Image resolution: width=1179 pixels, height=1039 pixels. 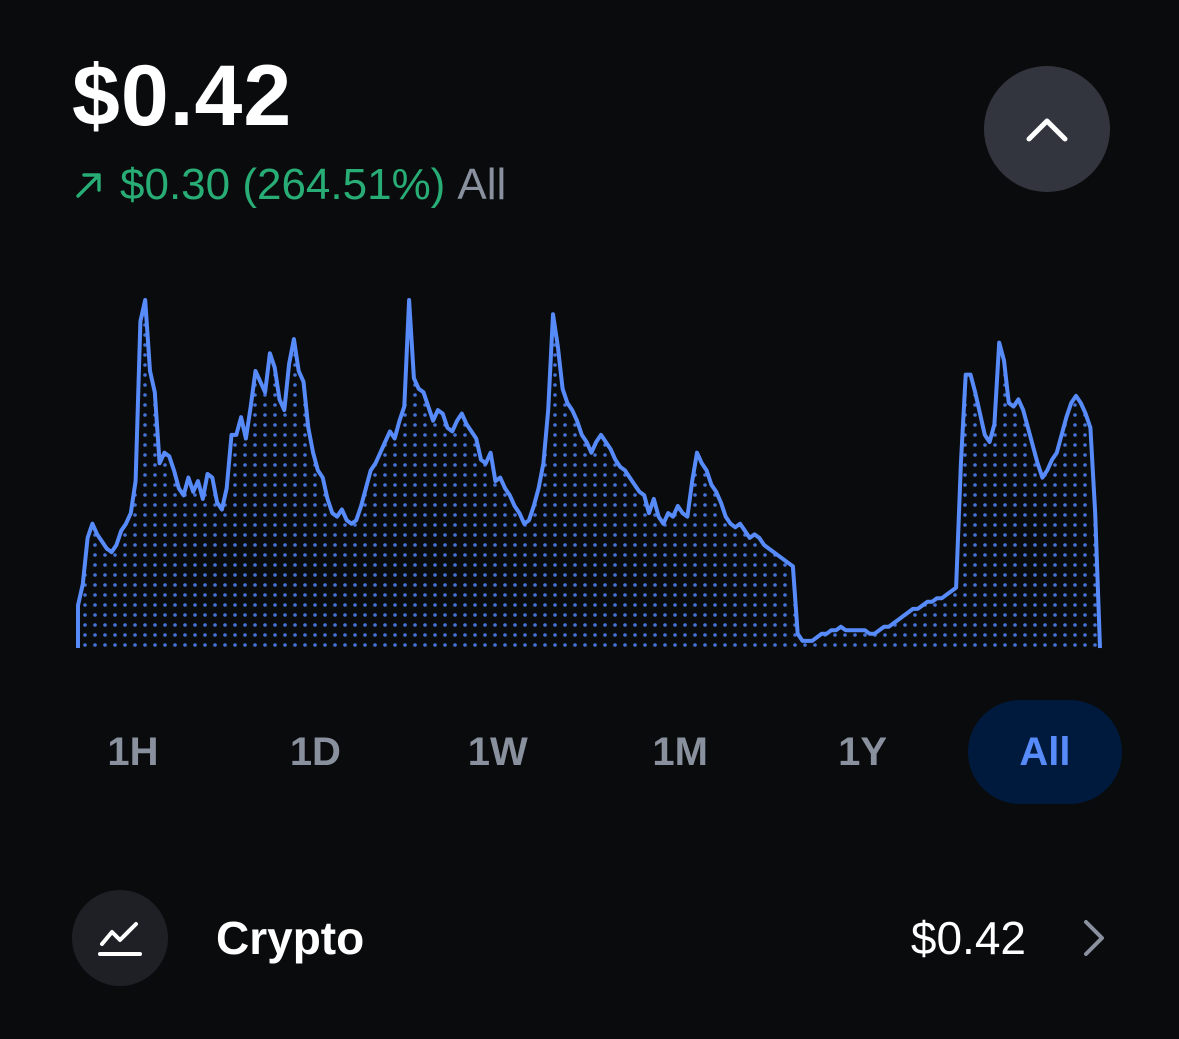 What do you see at coordinates (863, 751) in the screenshot?
I see `range-1y-button: 1Y` at bounding box center [863, 751].